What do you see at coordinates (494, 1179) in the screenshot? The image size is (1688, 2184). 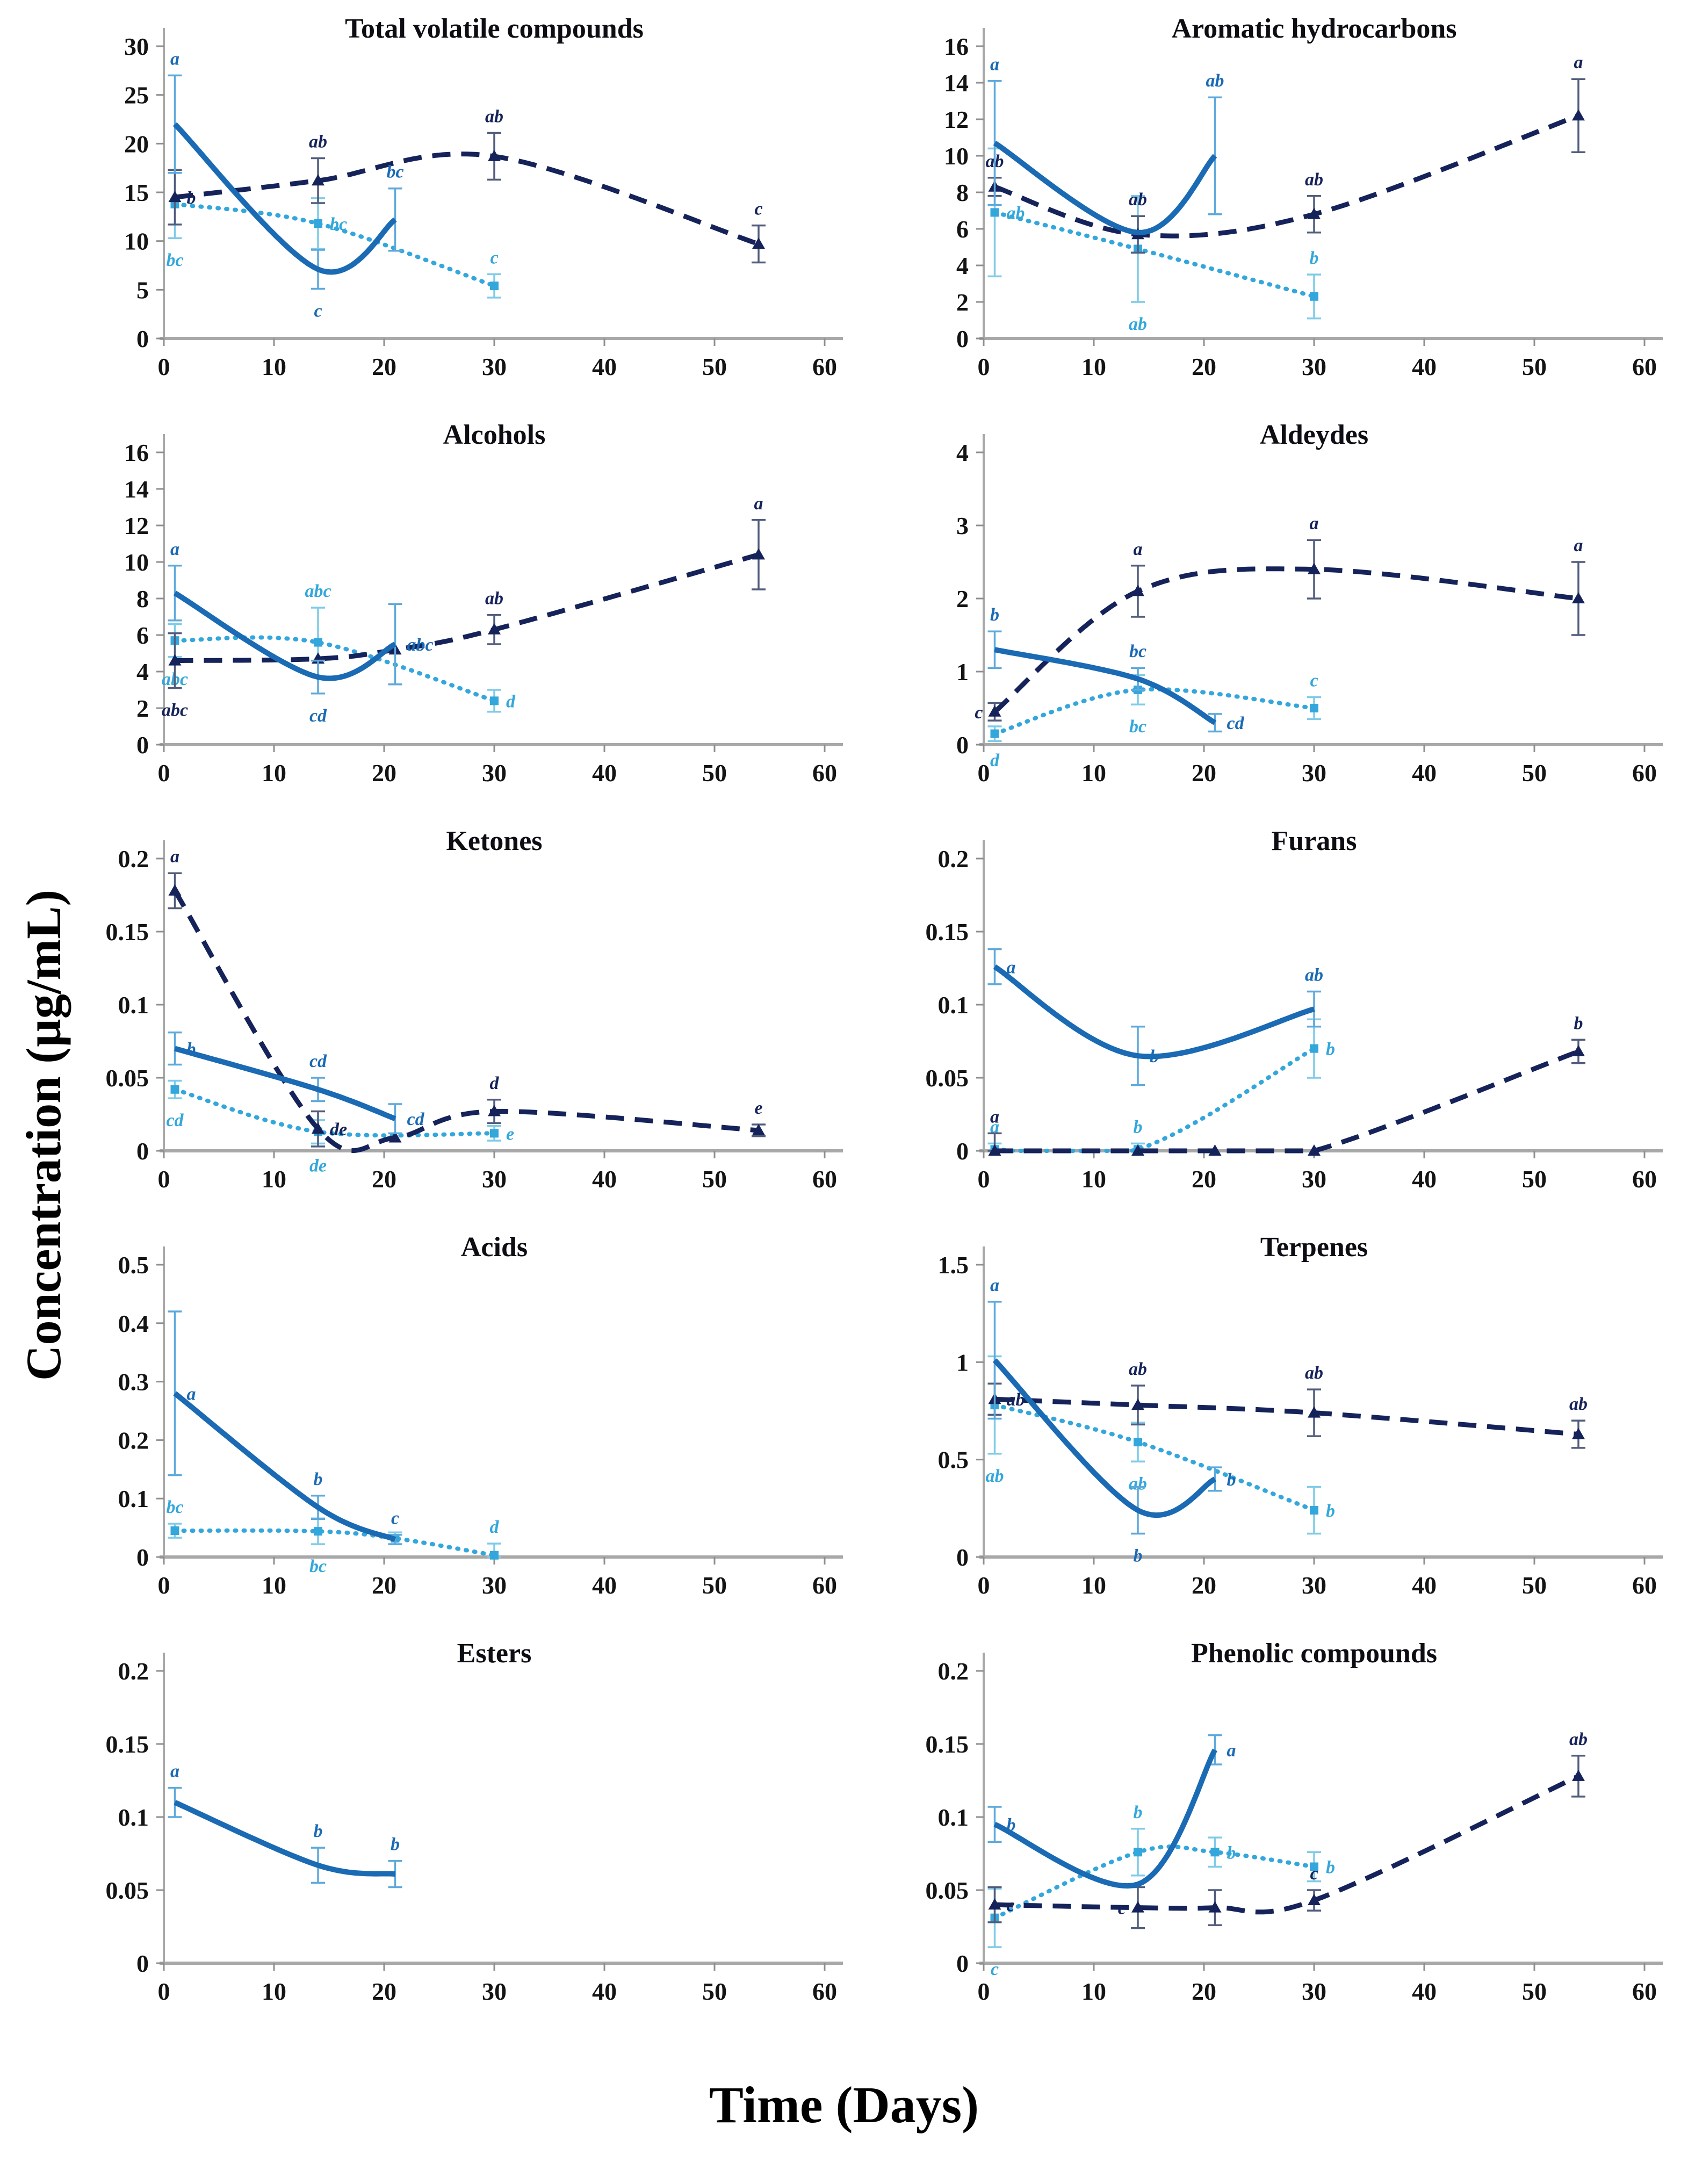 I see `x-tick-label: 30` at bounding box center [494, 1179].